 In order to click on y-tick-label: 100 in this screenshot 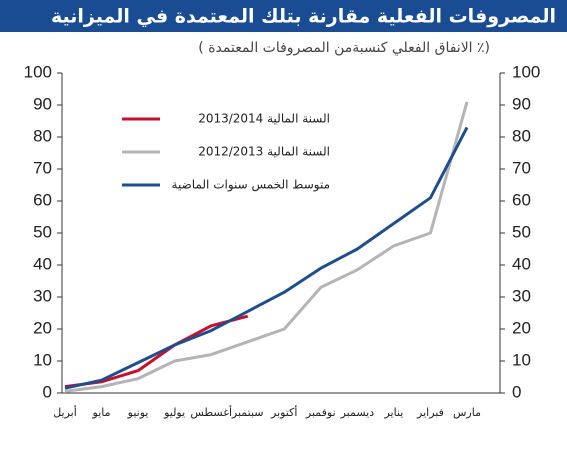, I will do `click(38, 71)`.